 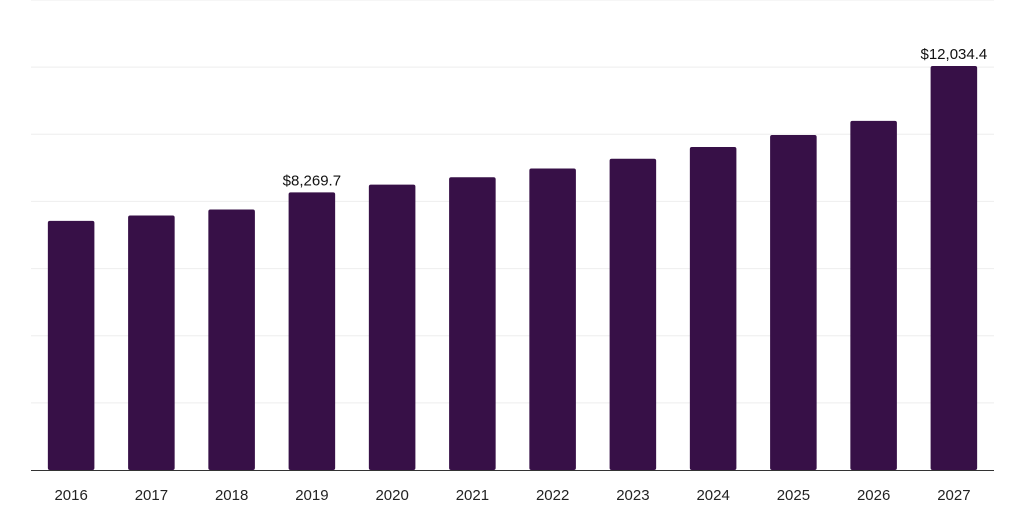 What do you see at coordinates (873, 495) in the screenshot?
I see `x-tick-label-2026: 2026` at bounding box center [873, 495].